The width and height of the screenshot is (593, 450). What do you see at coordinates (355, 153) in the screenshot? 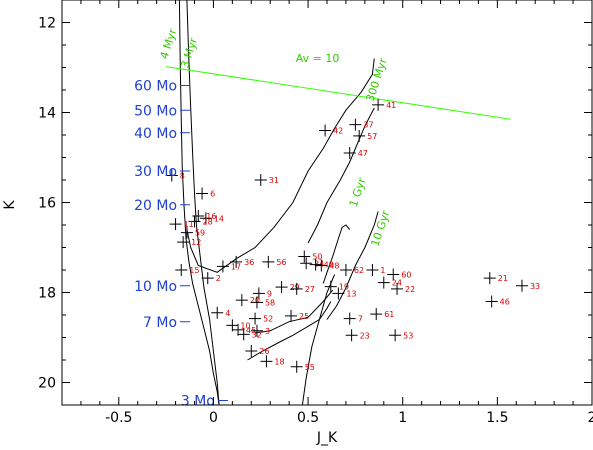
I see `data-point: 47` at bounding box center [355, 153].